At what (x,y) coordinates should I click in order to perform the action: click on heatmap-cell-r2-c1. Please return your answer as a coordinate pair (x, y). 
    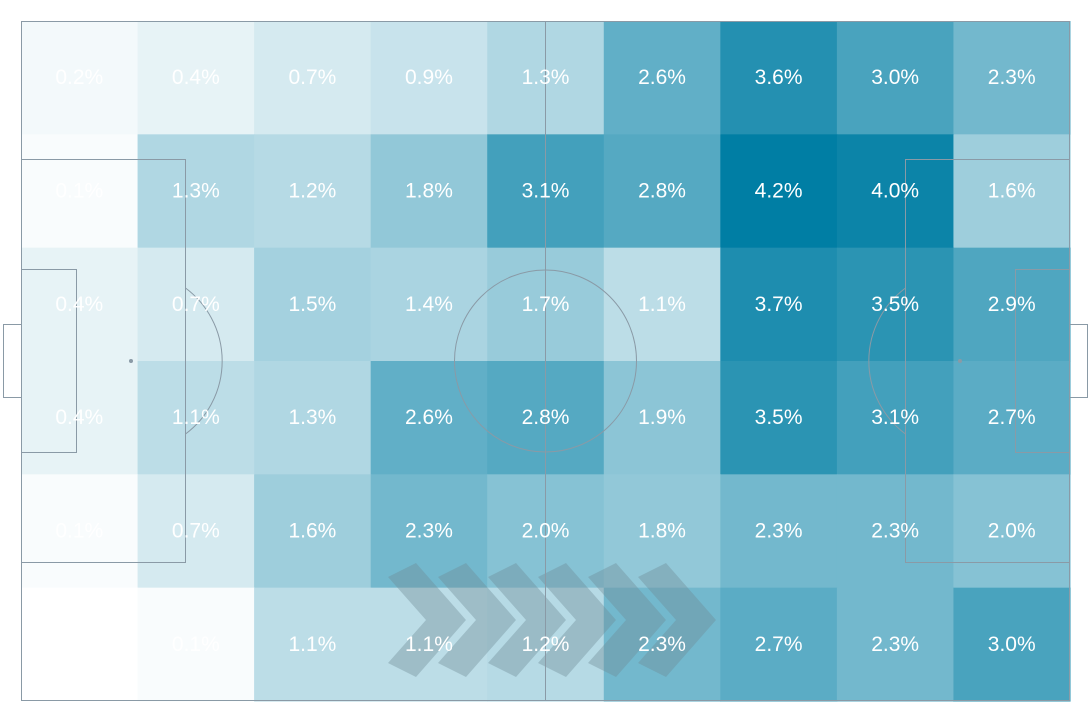
    Looking at the image, I should click on (196, 304).